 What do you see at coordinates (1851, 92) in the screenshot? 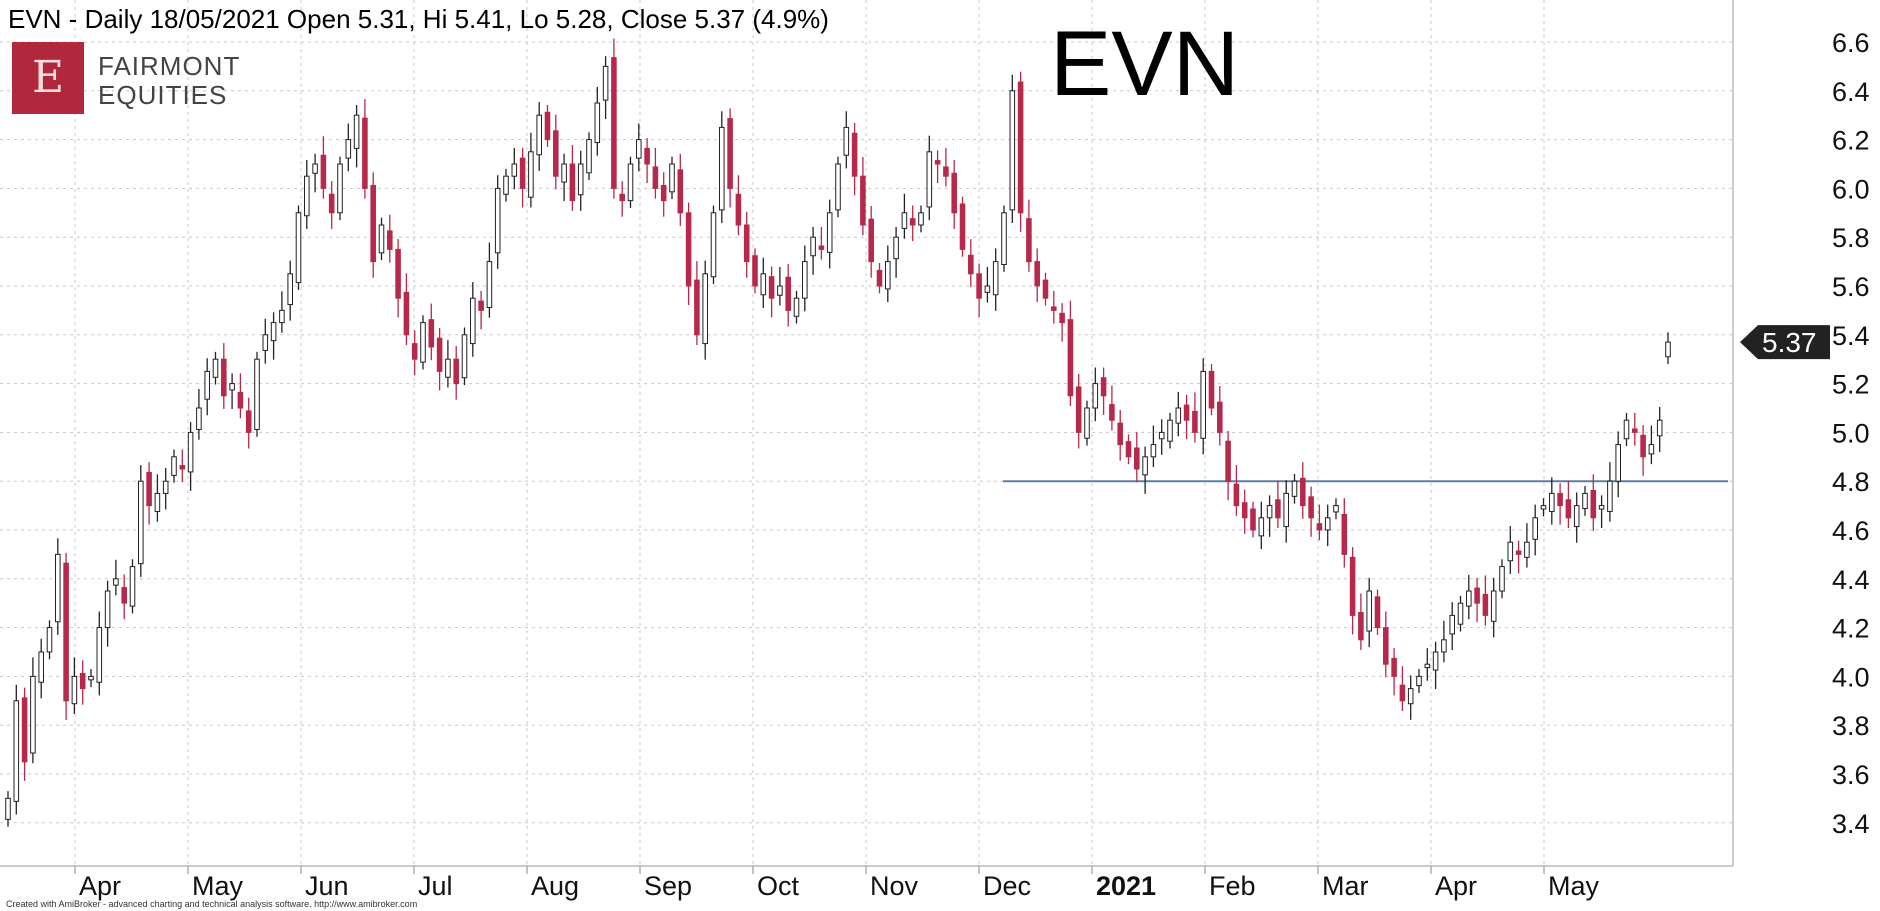
I see `y-tick-label: 6.4` at bounding box center [1851, 92].